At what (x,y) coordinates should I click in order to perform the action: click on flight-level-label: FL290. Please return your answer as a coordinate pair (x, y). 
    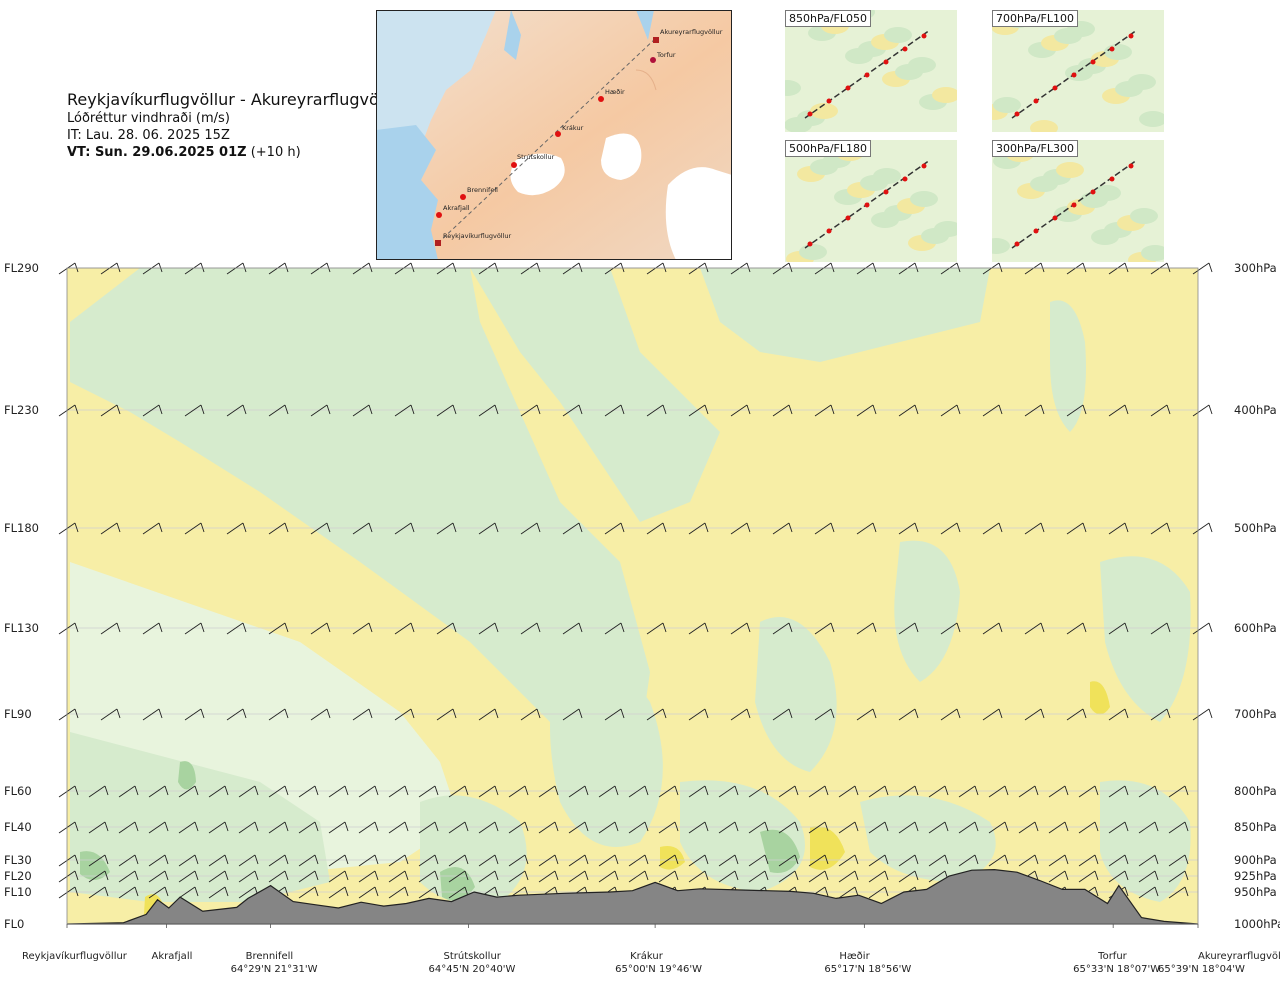
    Looking at the image, I should click on (21, 268).